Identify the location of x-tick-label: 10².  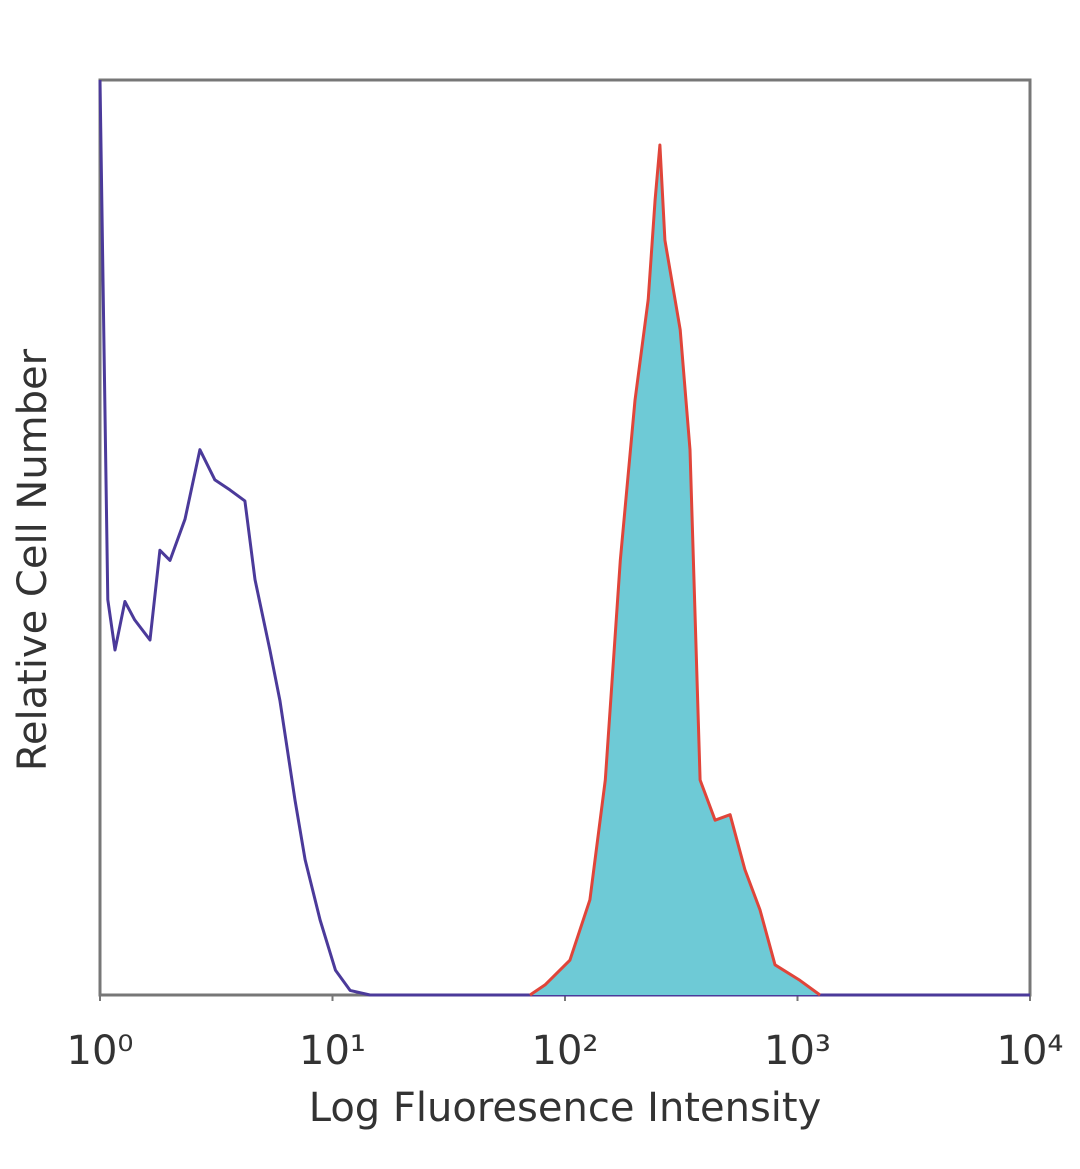
(565, 1051).